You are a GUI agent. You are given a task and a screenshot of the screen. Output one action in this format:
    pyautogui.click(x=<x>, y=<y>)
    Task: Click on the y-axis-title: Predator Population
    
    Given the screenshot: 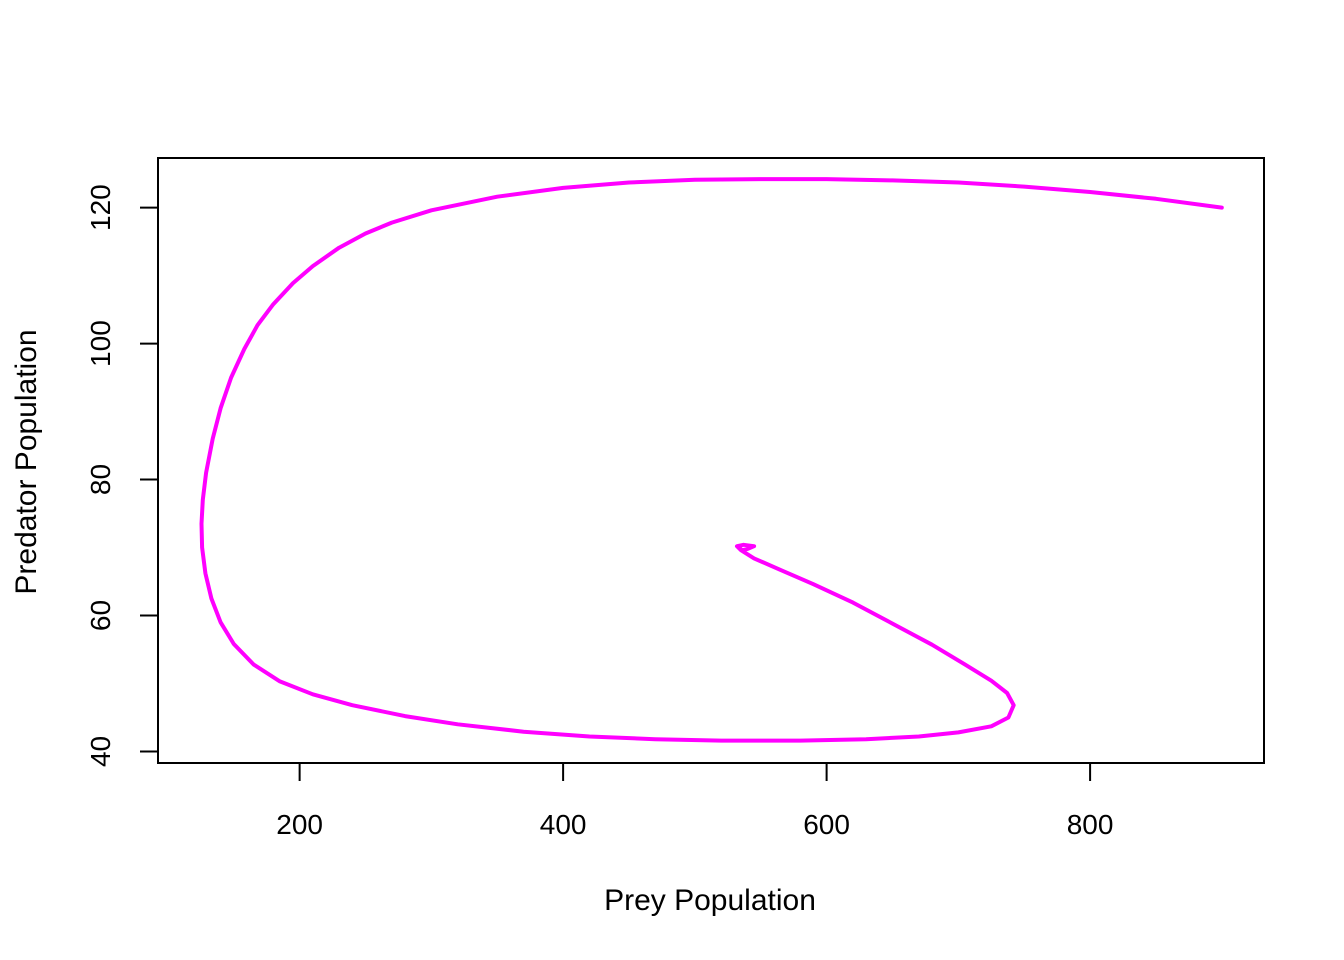 What is the action you would take?
    pyautogui.click(x=26, y=461)
    